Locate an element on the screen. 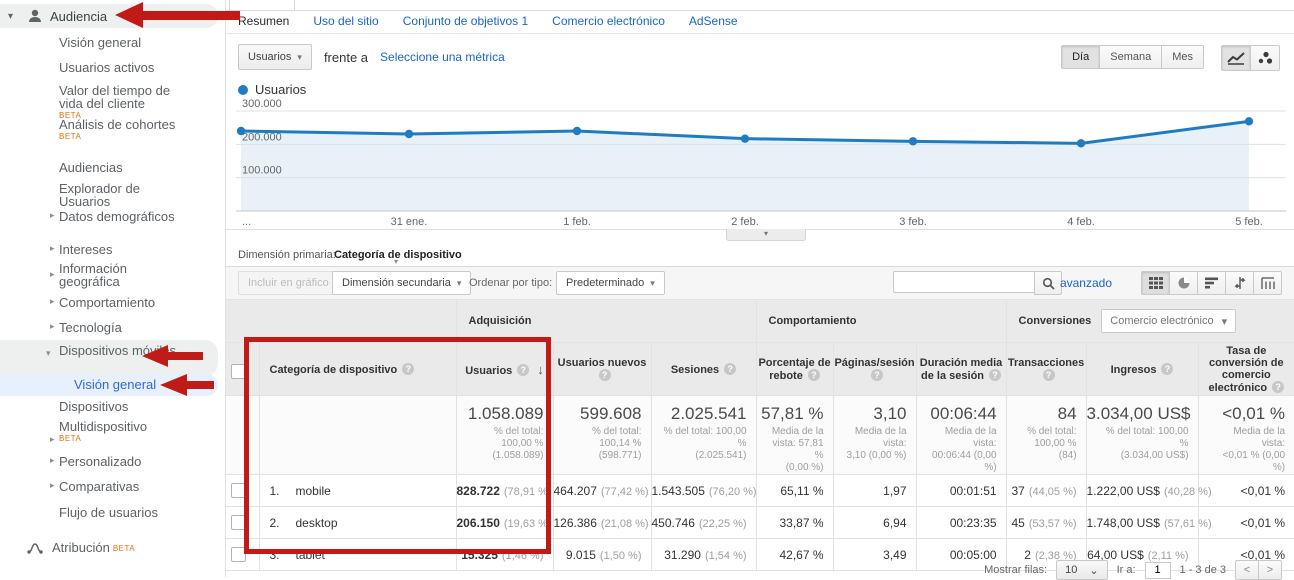  sidebar-item-dispositivos-moviles: ▾ Dispositivos móviles is located at coordinates (109, 358).